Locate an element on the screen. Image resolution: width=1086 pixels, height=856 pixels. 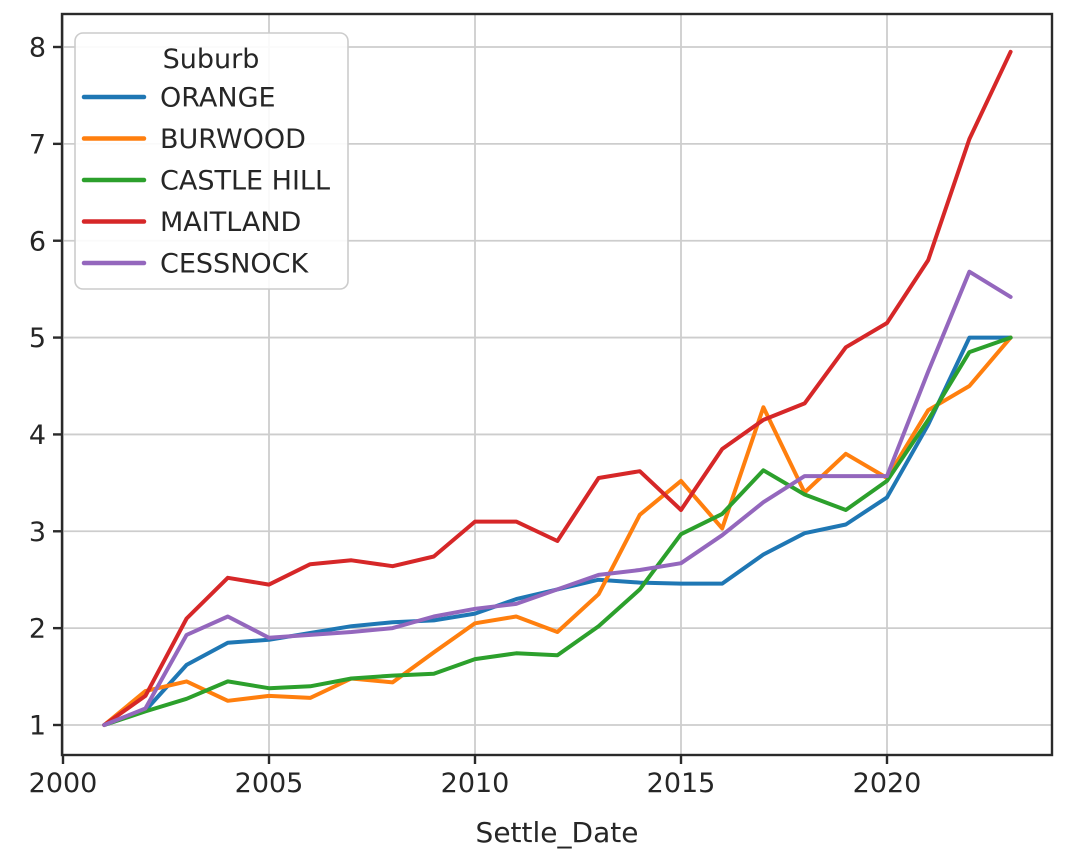
y-tick-label: 6 is located at coordinates (37, 241).